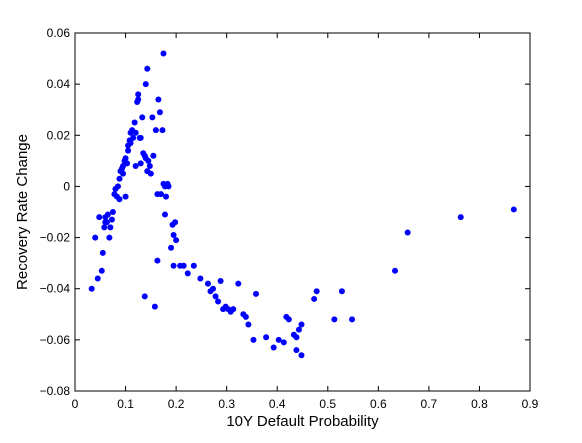  What do you see at coordinates (55, 289) in the screenshot?
I see `y-tick-label: −0.04` at bounding box center [55, 289].